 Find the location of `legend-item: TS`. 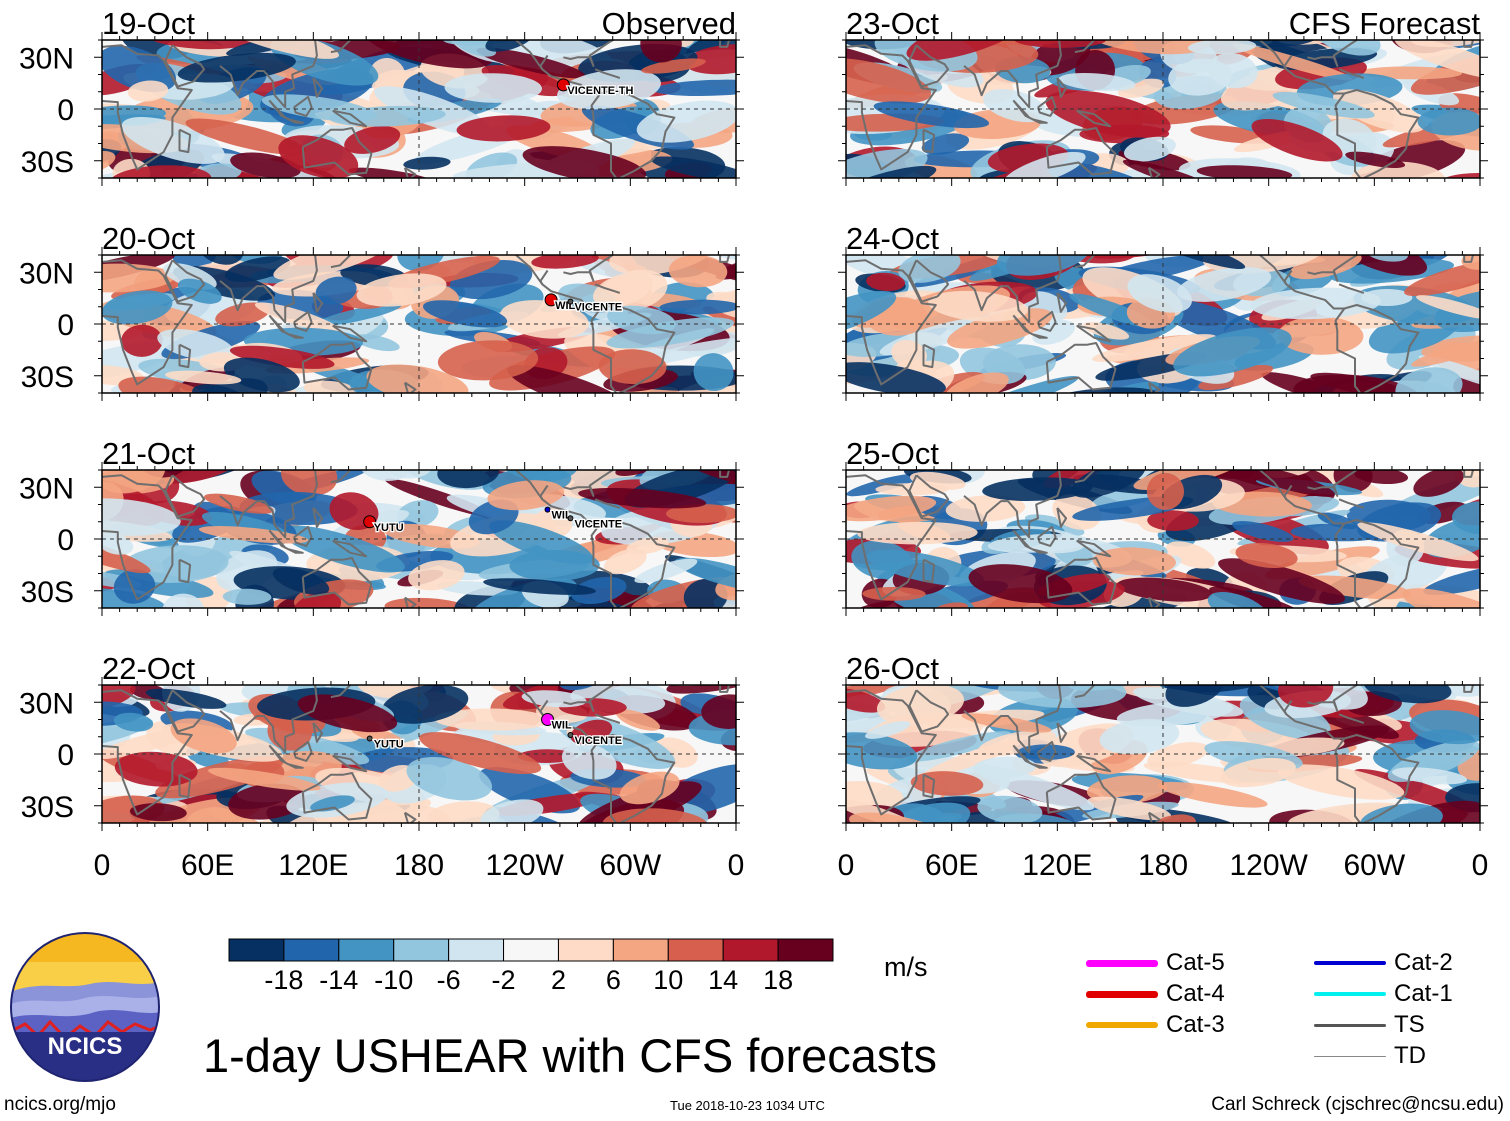

legend-item: TS is located at coordinates (1369, 1025).